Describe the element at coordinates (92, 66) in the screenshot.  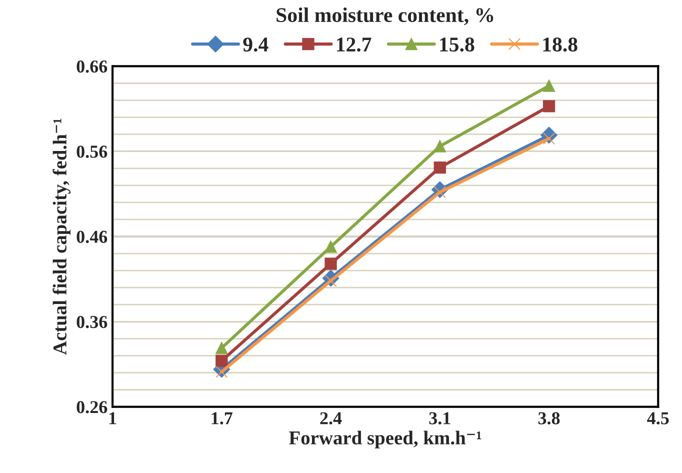
I see `y-tick-label: 0.66` at that location.